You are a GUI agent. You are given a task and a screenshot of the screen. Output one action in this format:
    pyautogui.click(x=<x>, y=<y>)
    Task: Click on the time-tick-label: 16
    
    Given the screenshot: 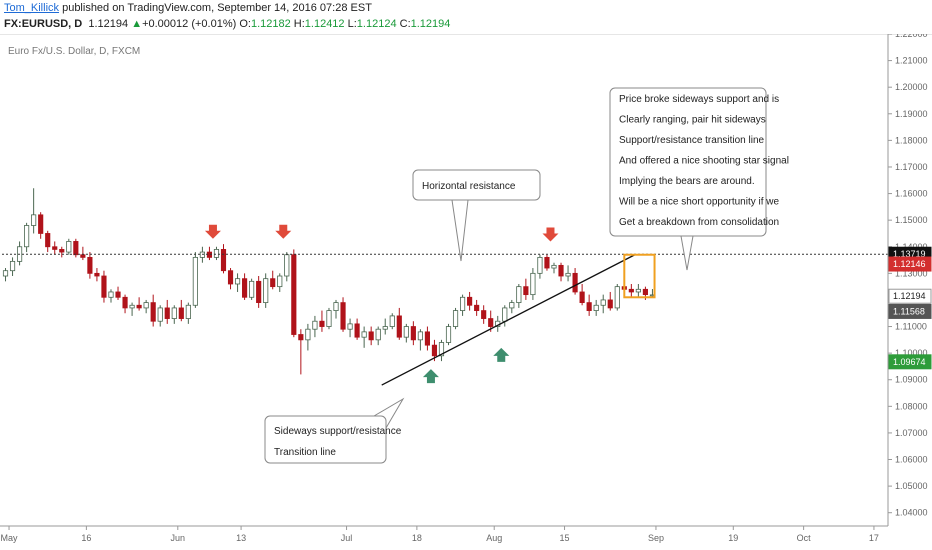 What is the action you would take?
    pyautogui.click(x=86, y=538)
    